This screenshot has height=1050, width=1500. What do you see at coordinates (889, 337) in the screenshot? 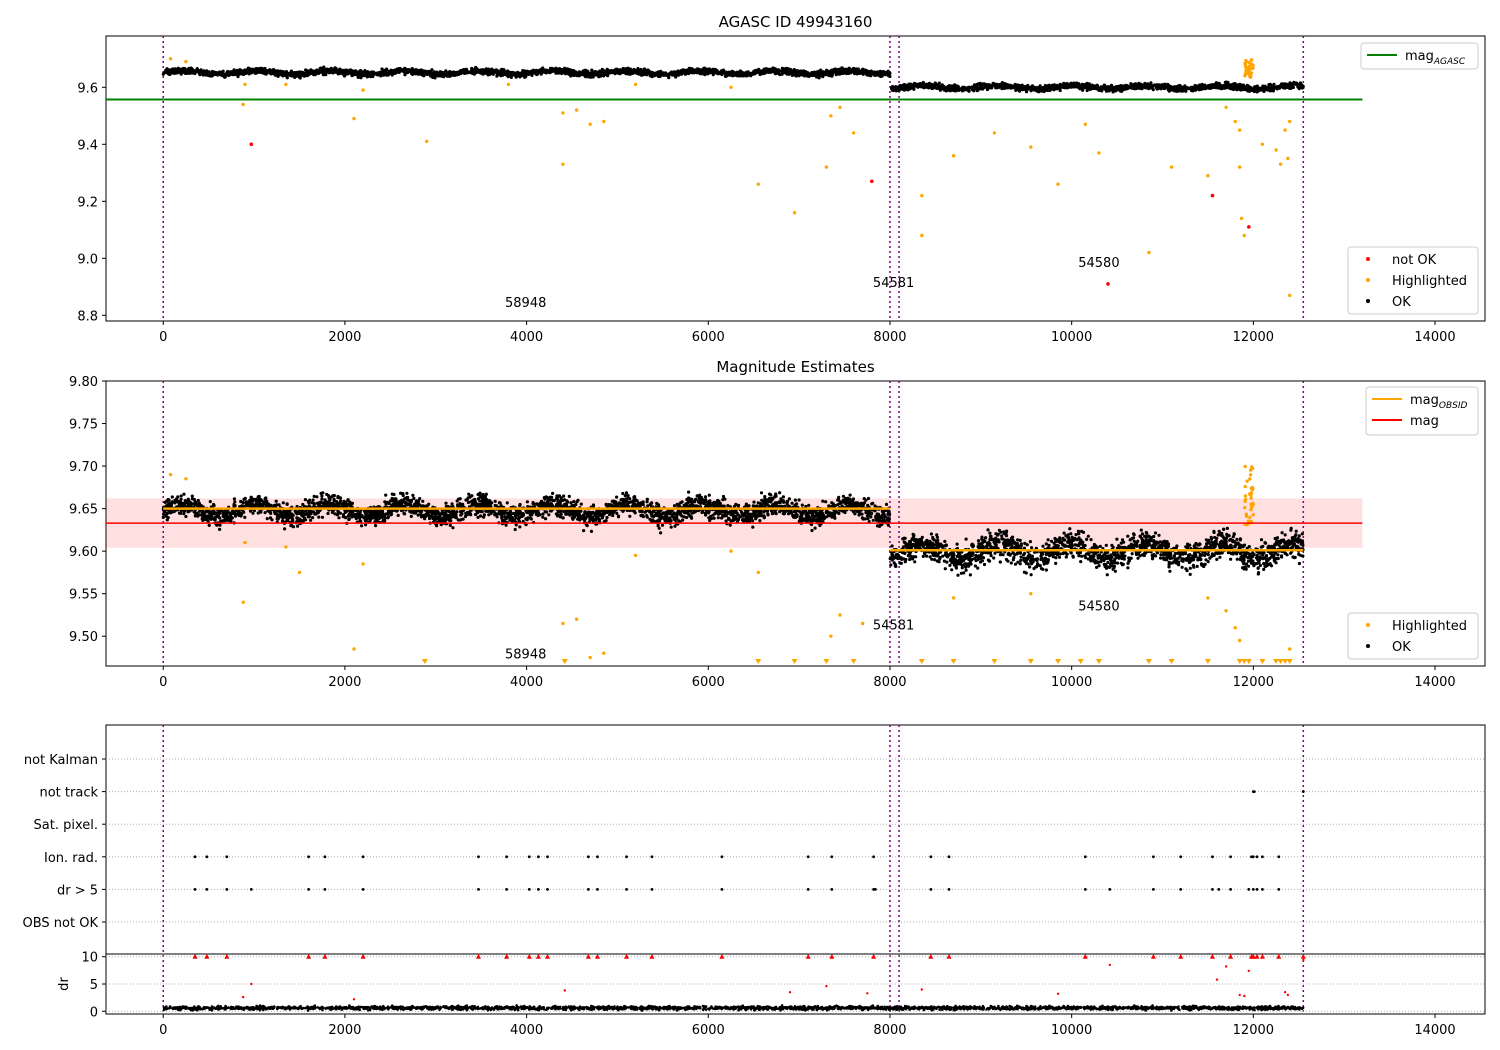
I see `x-tick-label: 8000` at bounding box center [889, 337].